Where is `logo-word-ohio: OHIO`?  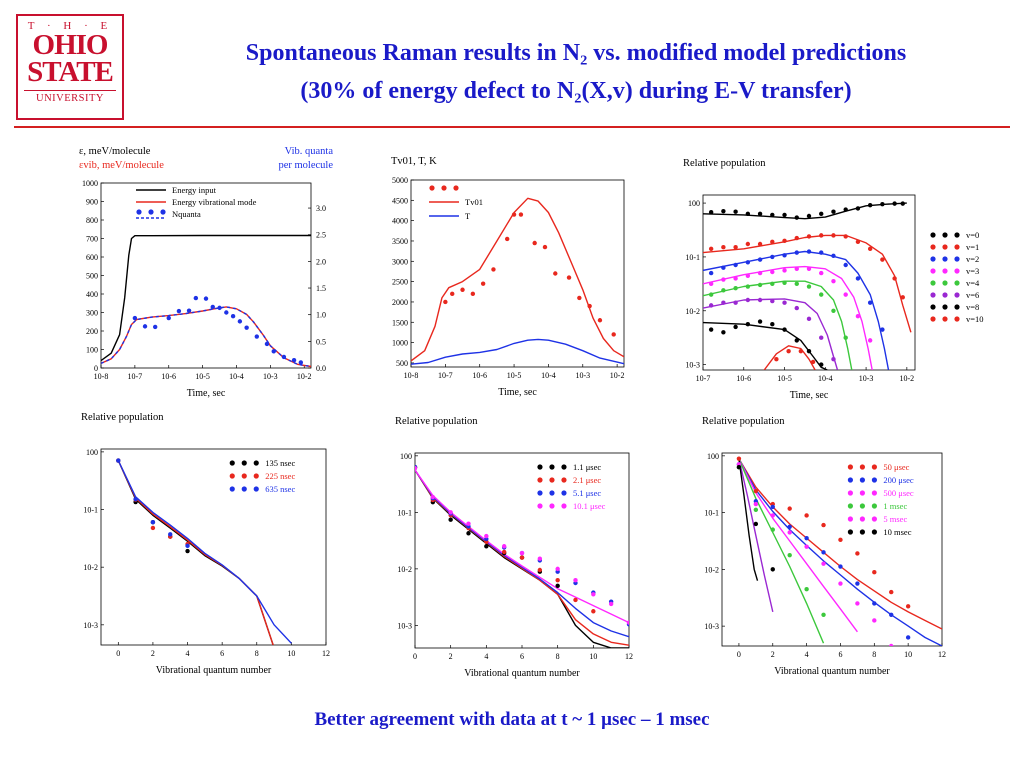
logo-word-ohio: OHIO is located at coordinates (70, 45).